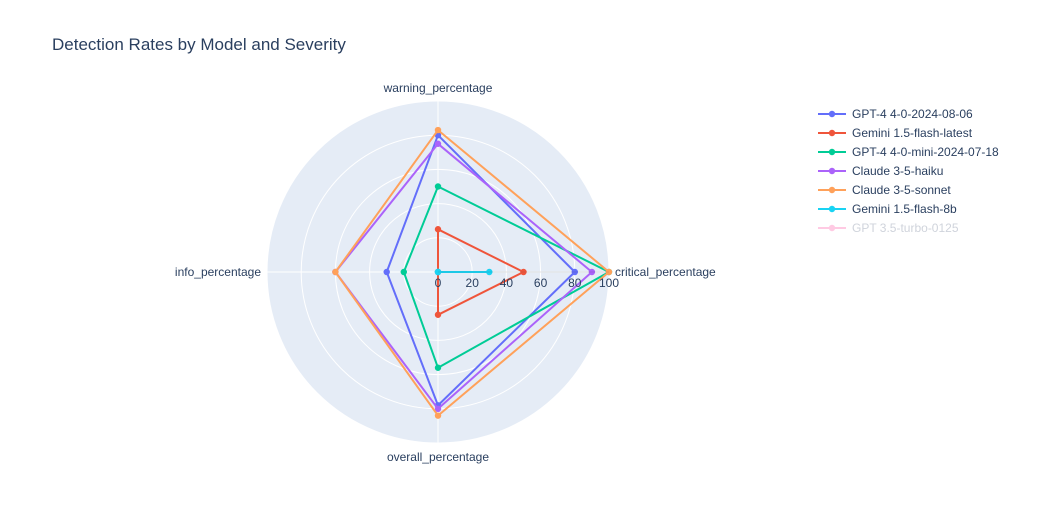 The height and width of the screenshot is (525, 1039). Describe the element at coordinates (904, 209) in the screenshot. I see `legend-label: Gemini 1.5-flash-8b` at that location.